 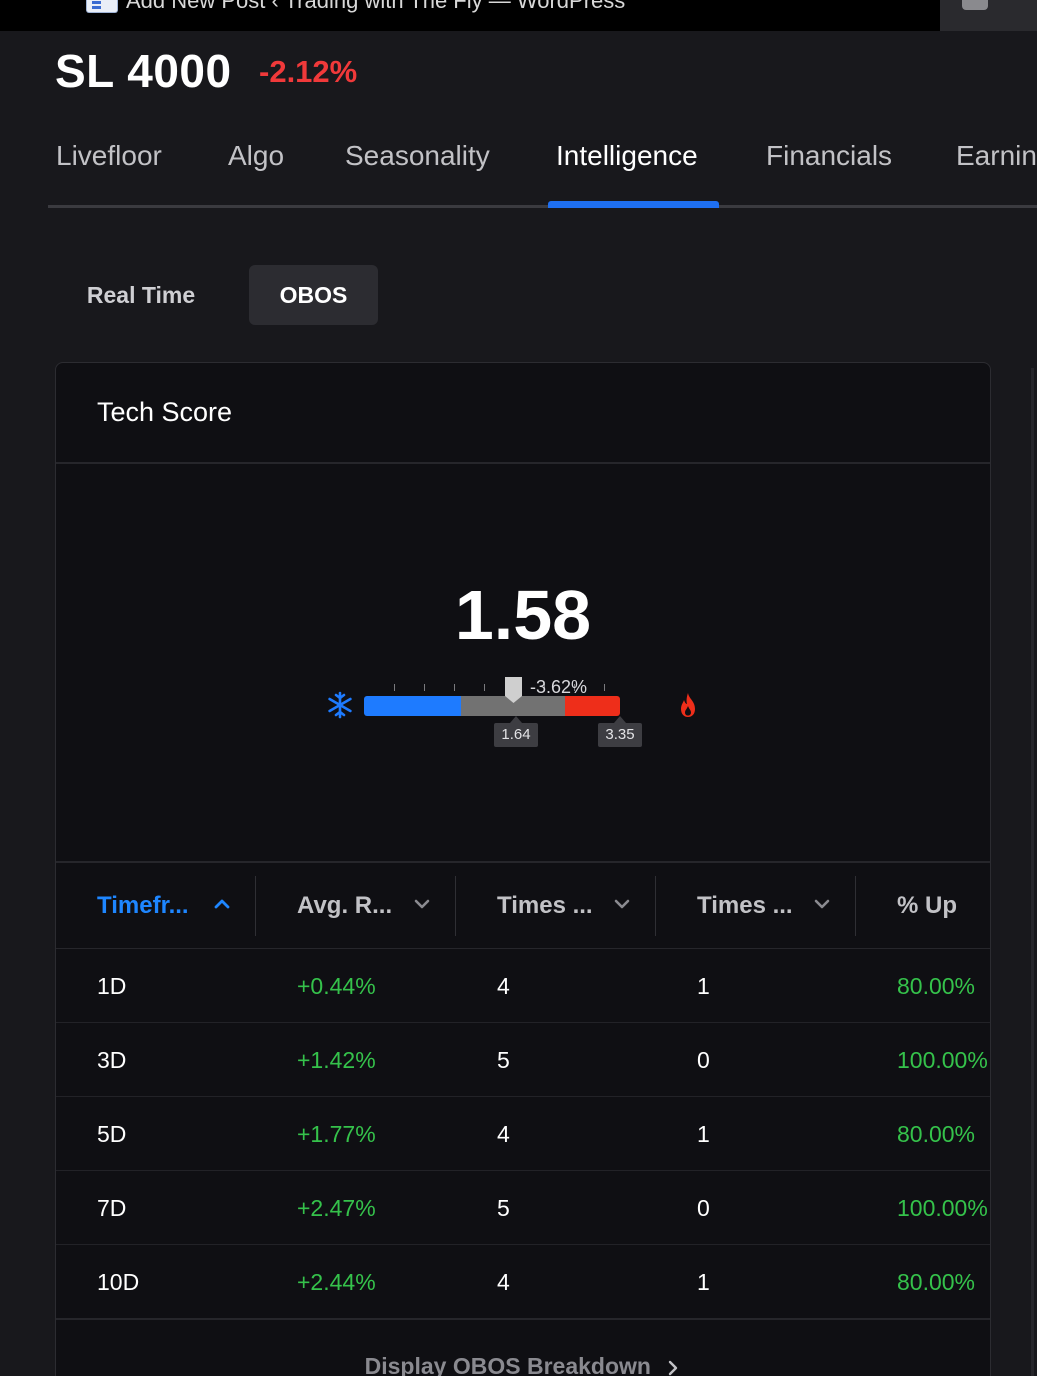 What do you see at coordinates (102, 6) in the screenshot?
I see `wordpress-favicon-icon` at bounding box center [102, 6].